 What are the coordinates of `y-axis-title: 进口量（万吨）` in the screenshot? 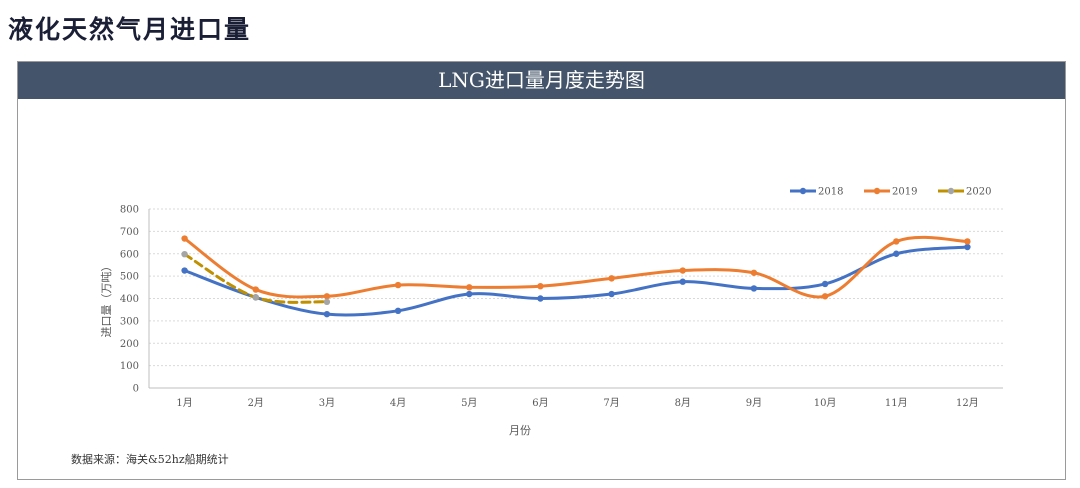 It's located at (106, 299).